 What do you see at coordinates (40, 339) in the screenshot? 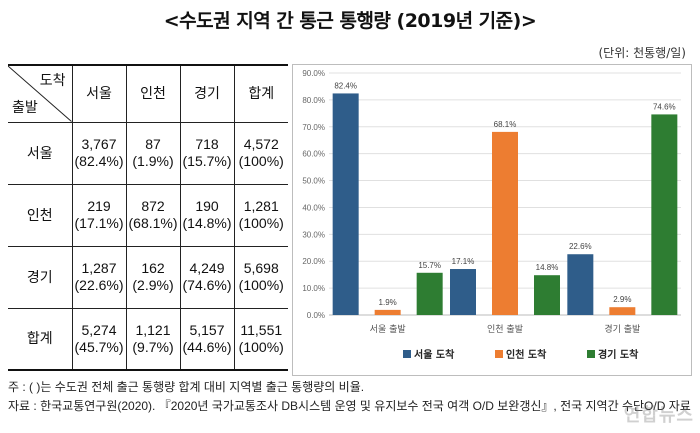
I see `row-header: 합계` at bounding box center [40, 339].